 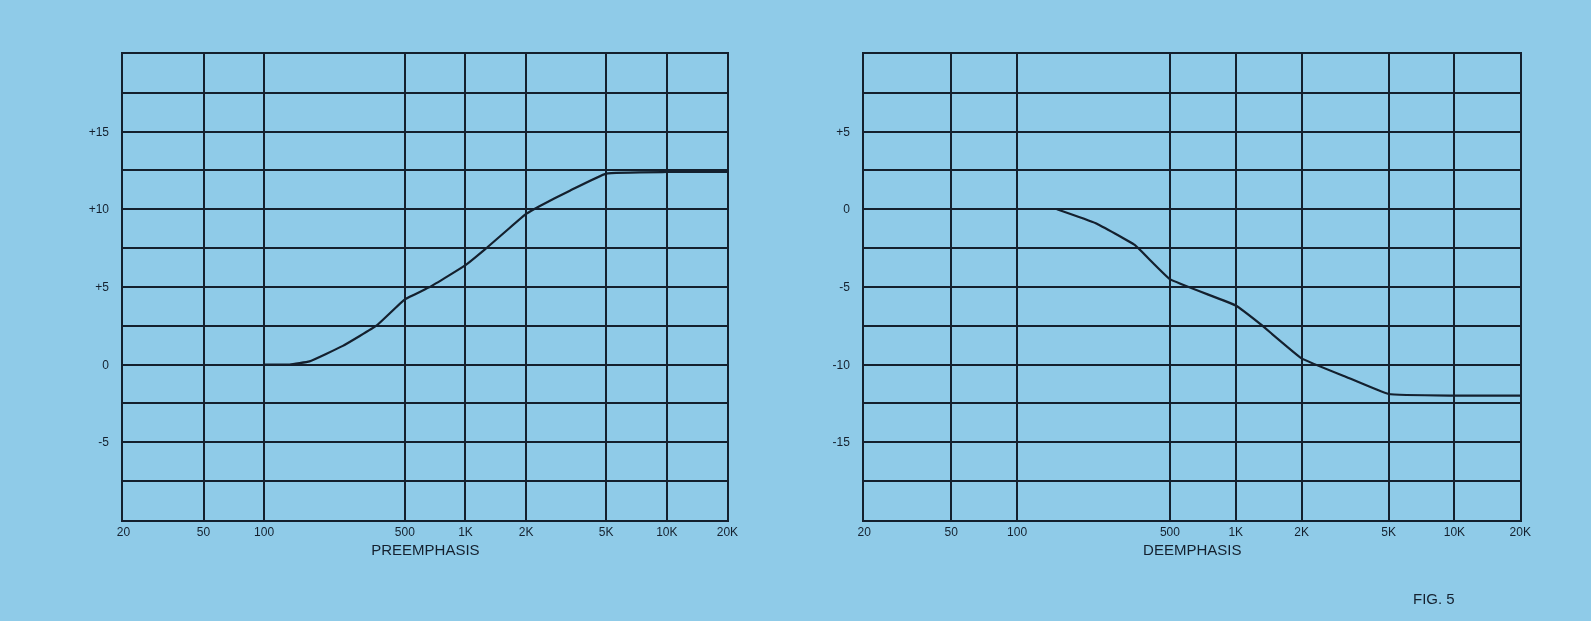 What do you see at coordinates (1192, 549) in the screenshot?
I see `x-axis-title: DEEMPHASIS` at bounding box center [1192, 549].